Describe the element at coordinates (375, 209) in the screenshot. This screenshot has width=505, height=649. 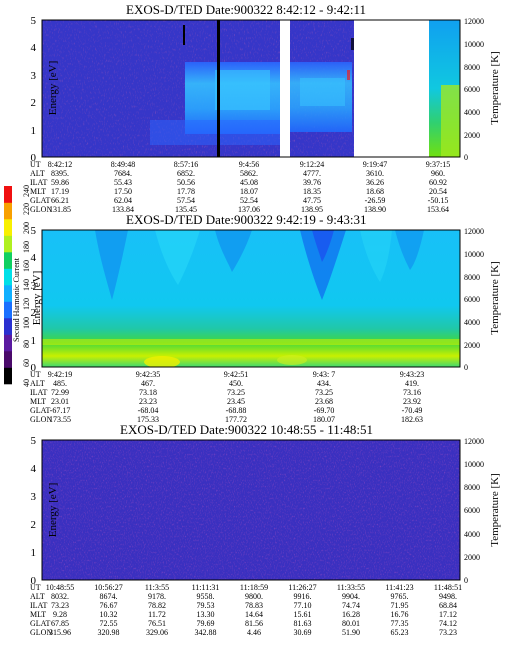
I see `panel-1-eph-value: 138.90` at that location.